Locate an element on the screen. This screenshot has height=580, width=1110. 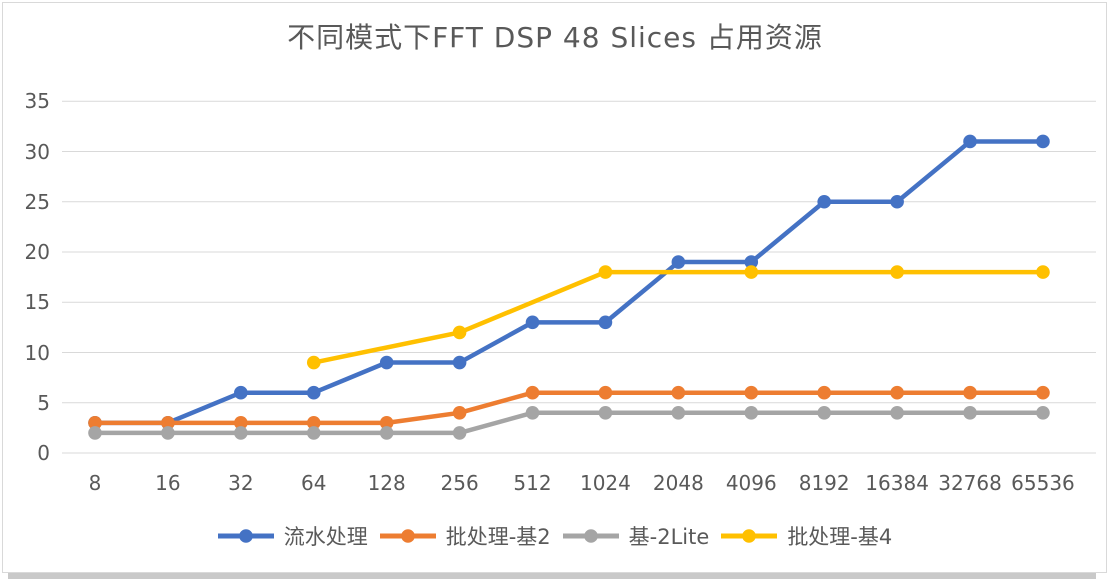
bottom-edge-strip is located at coordinates (552, 576).